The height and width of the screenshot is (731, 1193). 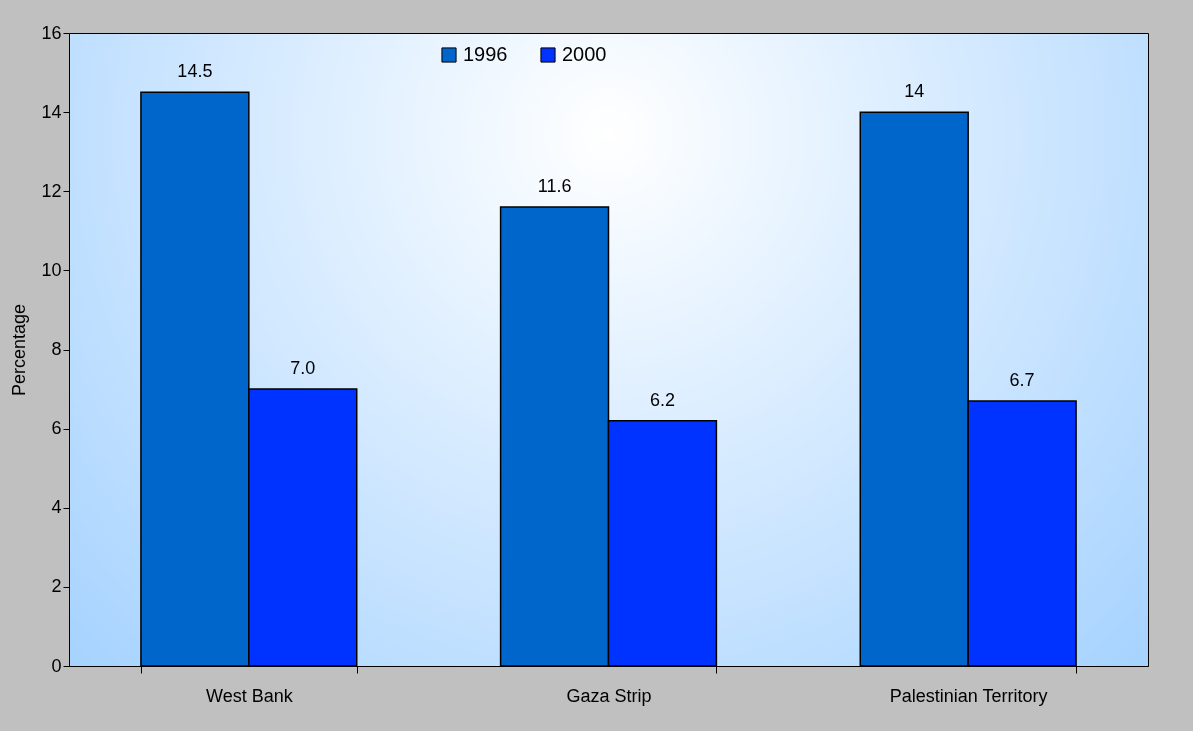 What do you see at coordinates (485, 54) in the screenshot?
I see `legend-label: 1996` at bounding box center [485, 54].